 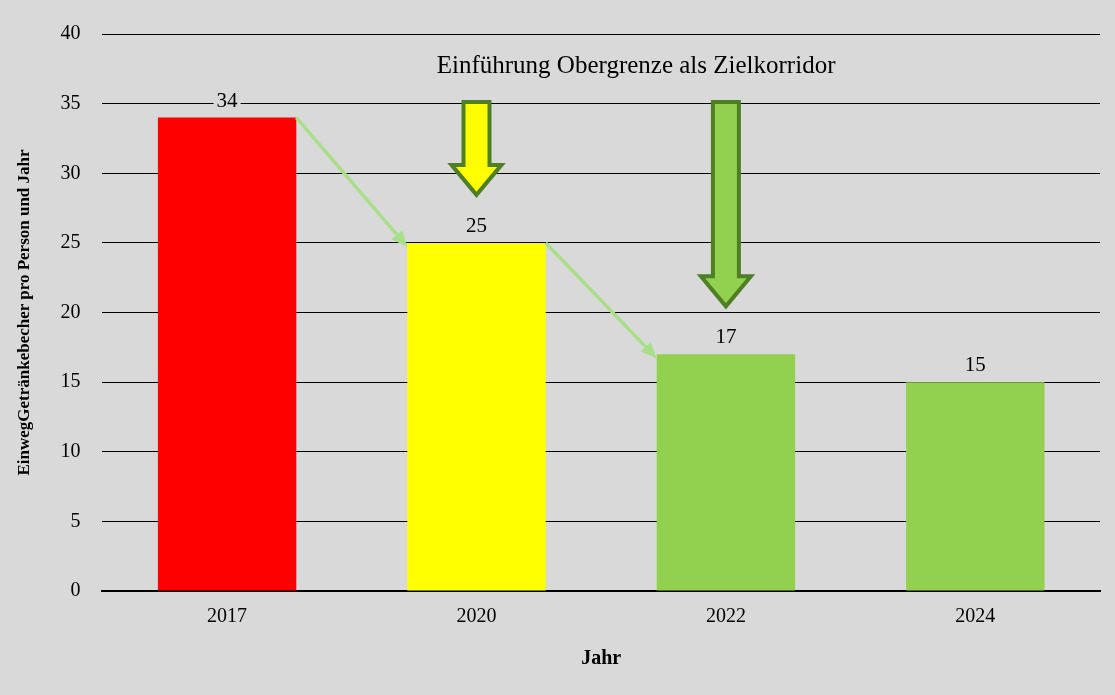 What do you see at coordinates (227, 99) in the screenshot?
I see `data-label: 34` at bounding box center [227, 99].